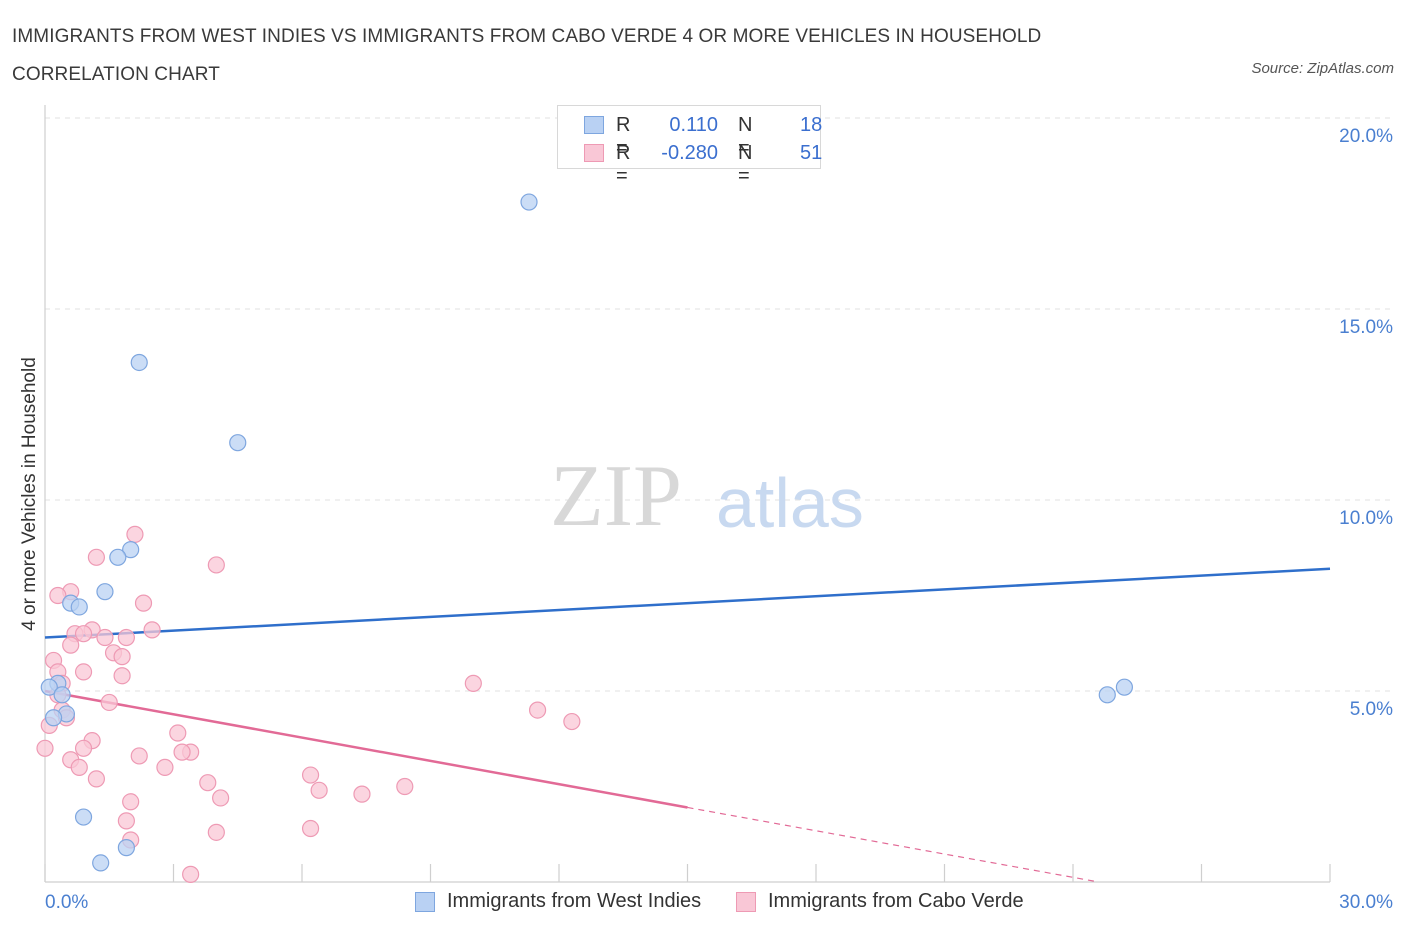  Describe the element at coordinates (790, 503) in the screenshot. I see `watermark-atlas: atlas` at that location.